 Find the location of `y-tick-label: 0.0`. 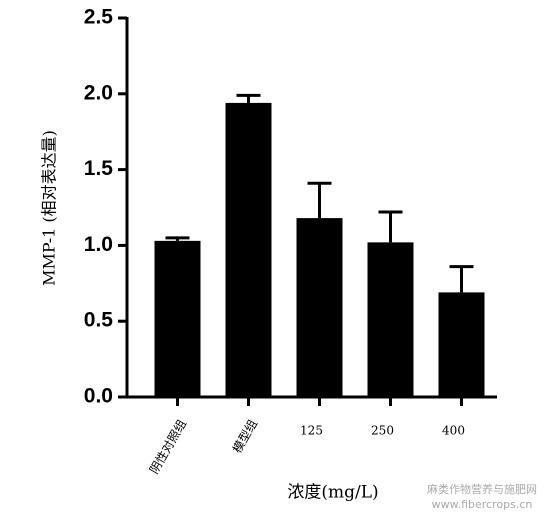

y-tick-label: 0.0 is located at coordinates (98, 396).